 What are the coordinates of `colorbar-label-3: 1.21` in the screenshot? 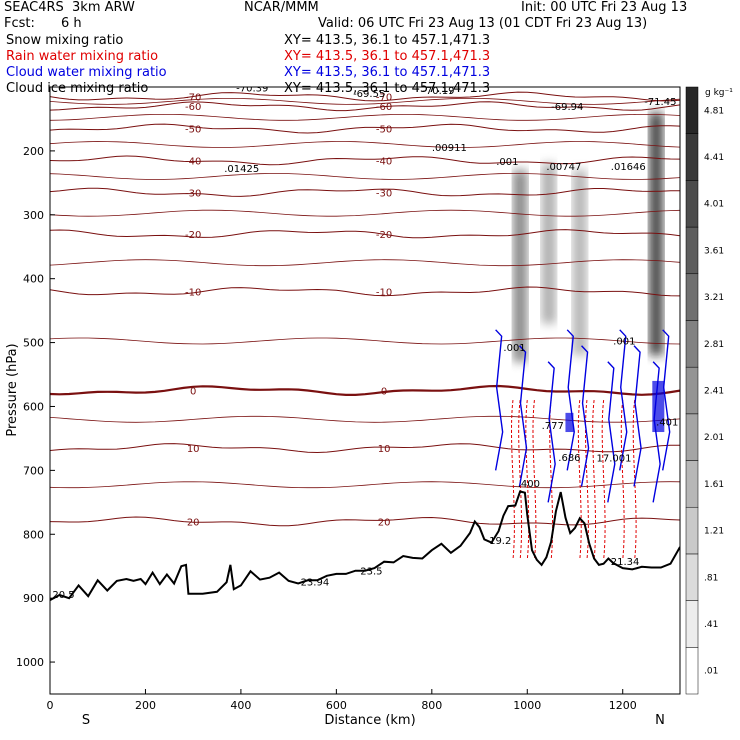 It's located at (714, 532).